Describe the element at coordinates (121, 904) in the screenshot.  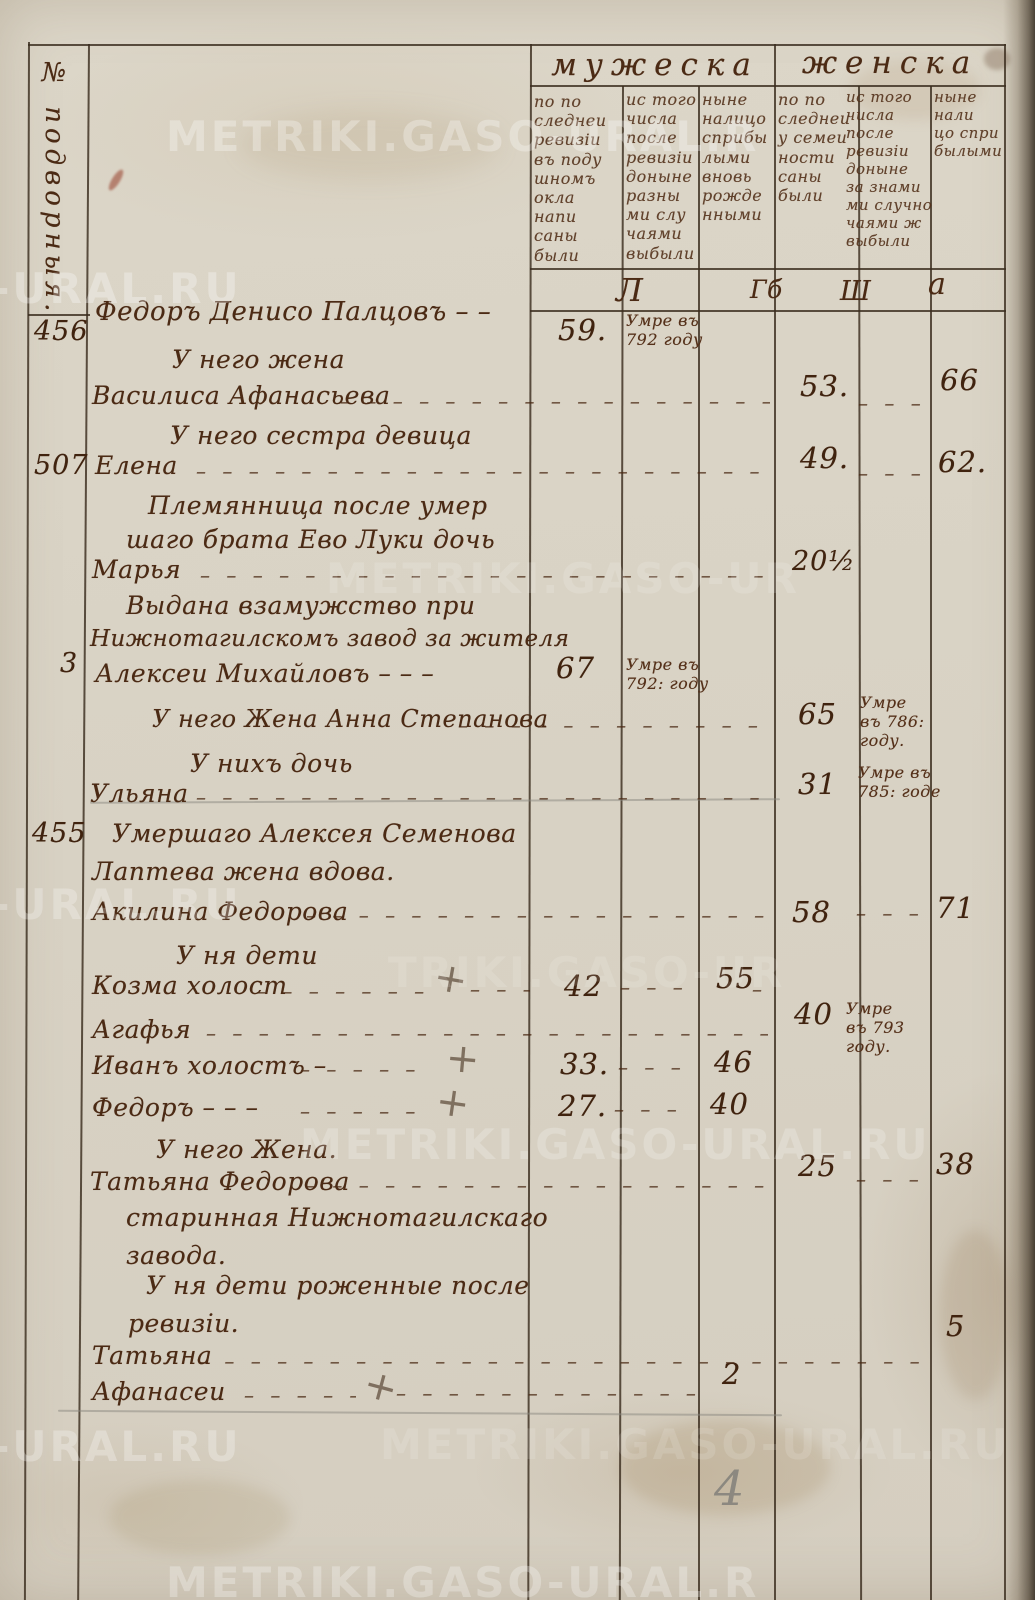
I see `watermark-left-2: -URAL.RU` at that location.